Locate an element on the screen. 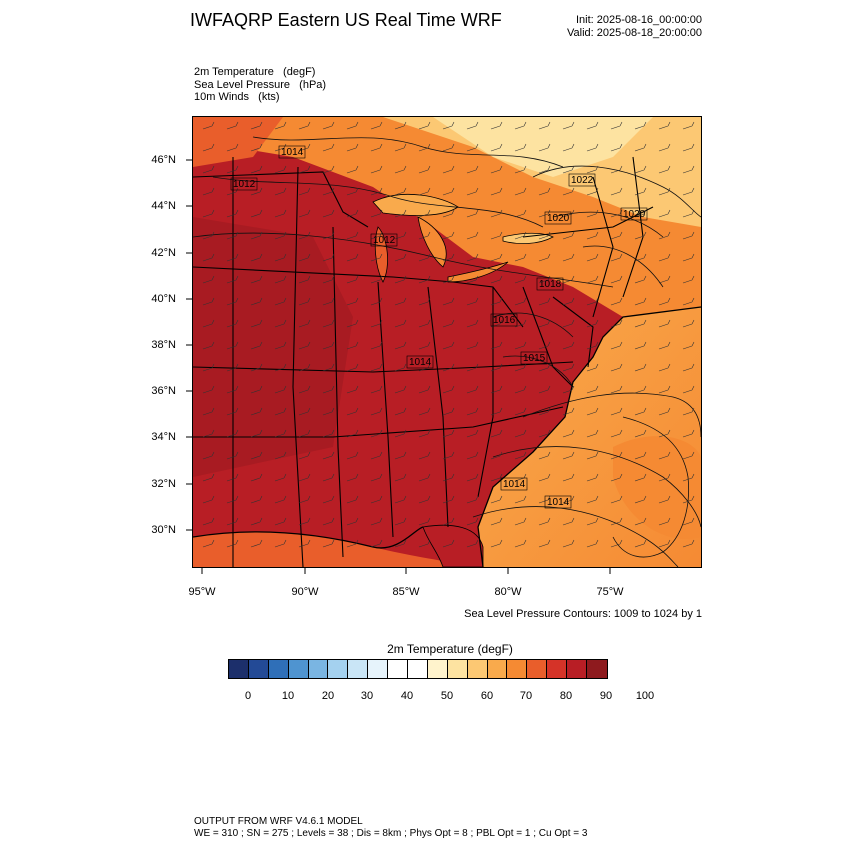  lat-label-44: 44°N is located at coordinates (163, 206).